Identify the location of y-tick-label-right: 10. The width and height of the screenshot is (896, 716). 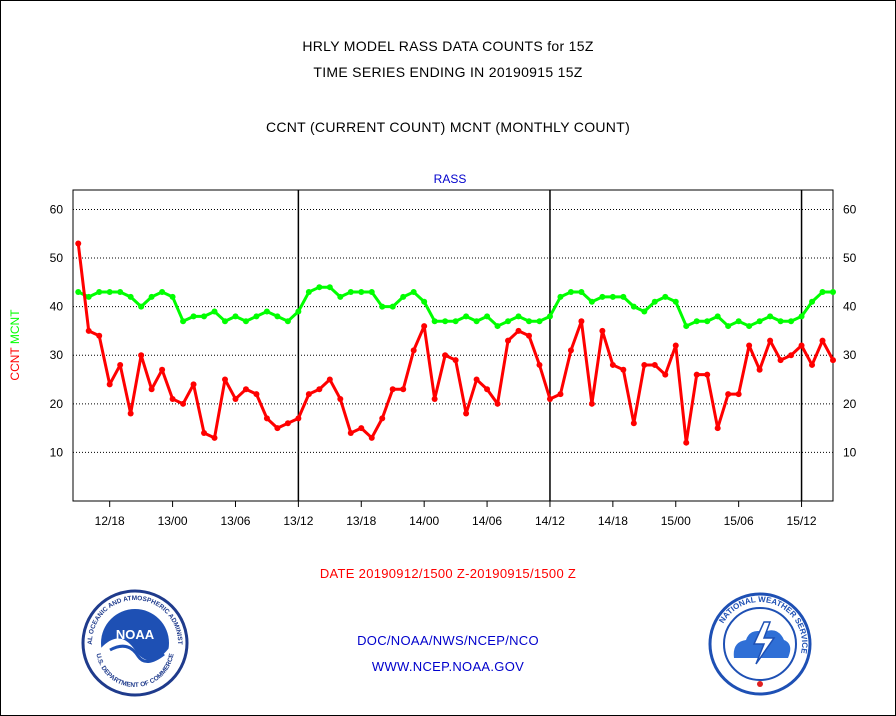
(850, 452).